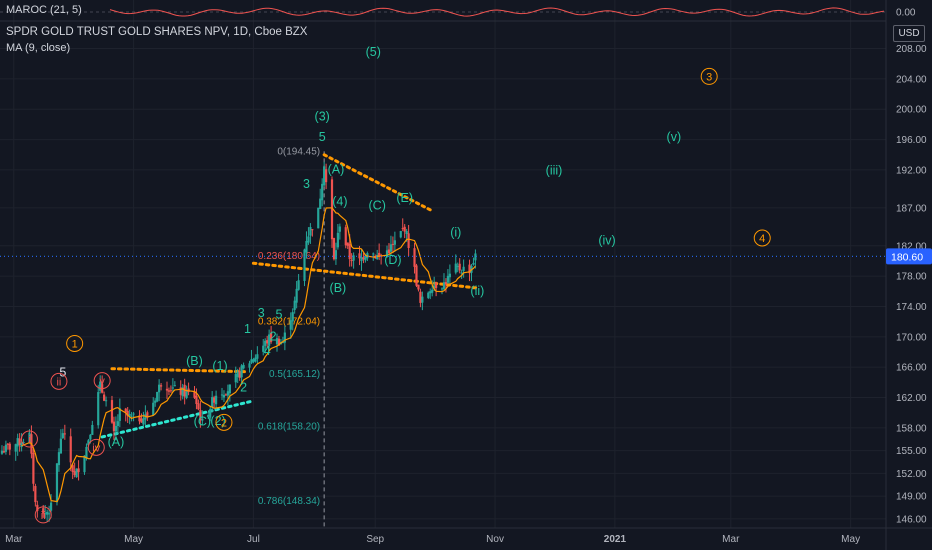  I want to click on wave-label: (3), so click(322, 117).